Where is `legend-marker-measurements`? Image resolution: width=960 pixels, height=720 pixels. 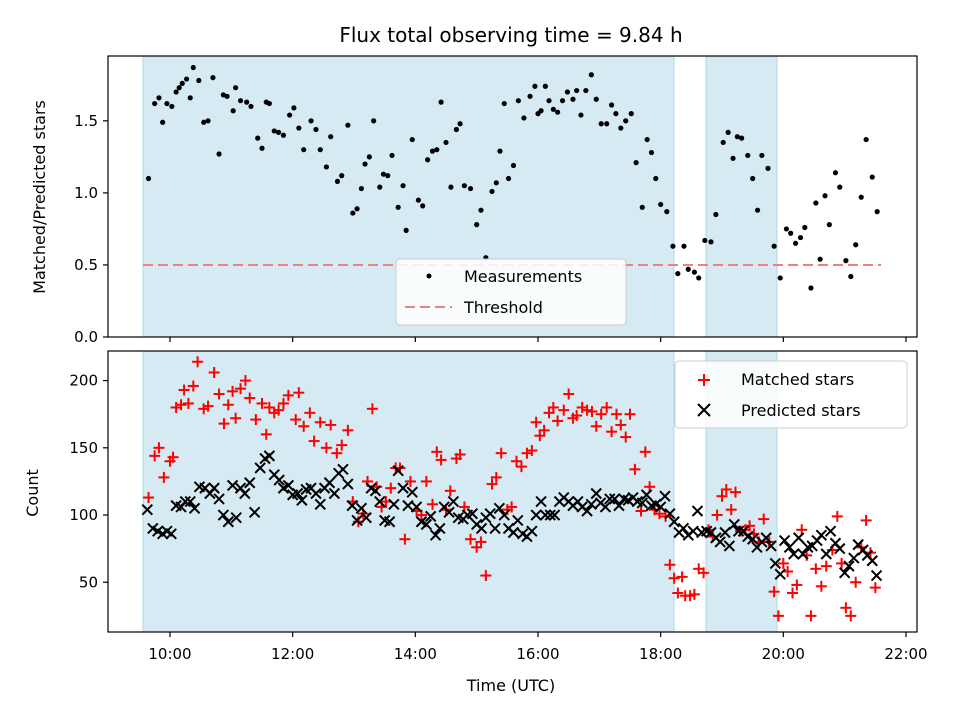 legend-marker-measurements is located at coordinates (429, 276).